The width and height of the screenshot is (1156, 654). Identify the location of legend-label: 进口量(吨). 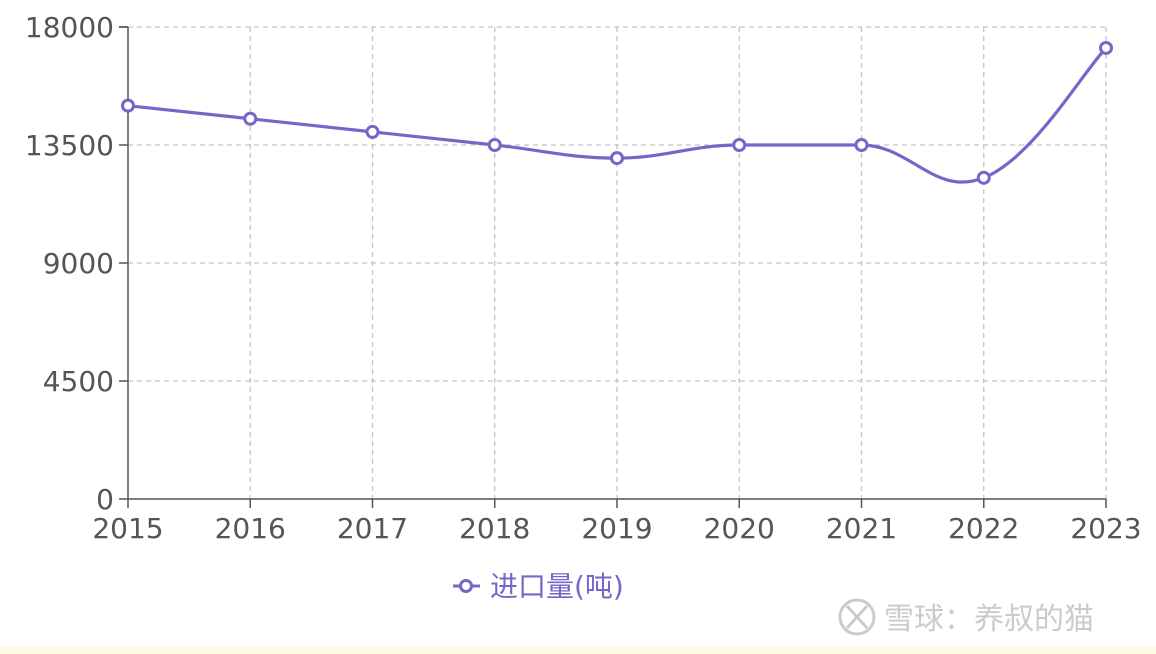
(557, 586).